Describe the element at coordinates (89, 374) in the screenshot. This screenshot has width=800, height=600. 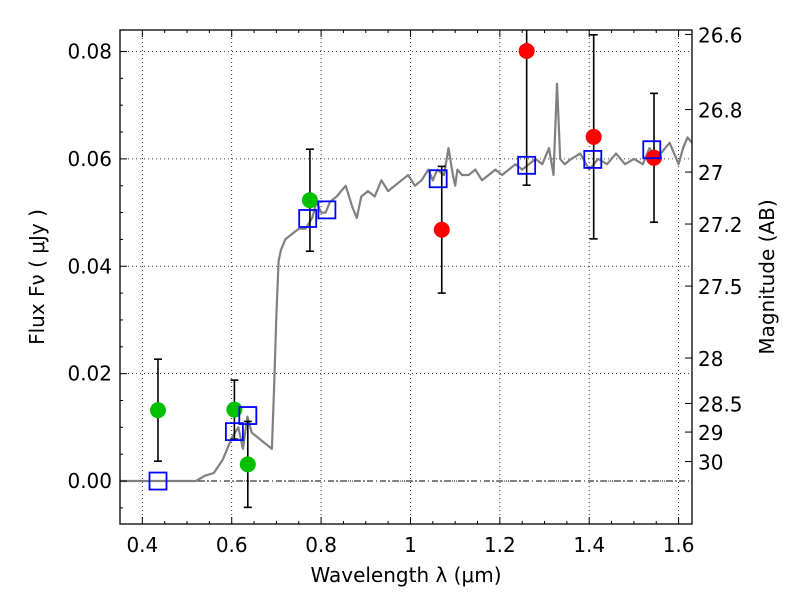
I see `y-tick-label: 0.02` at that location.